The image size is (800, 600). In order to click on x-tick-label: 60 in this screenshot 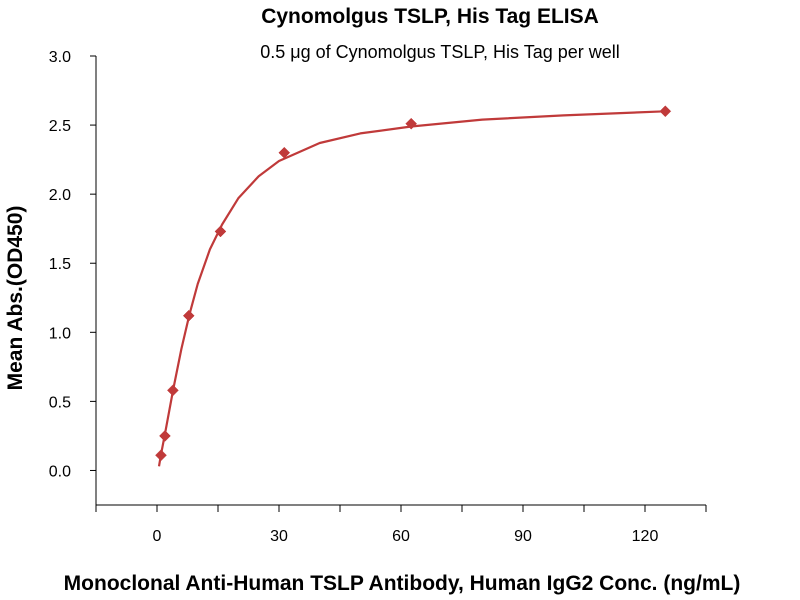, I will do `click(401, 536)`.